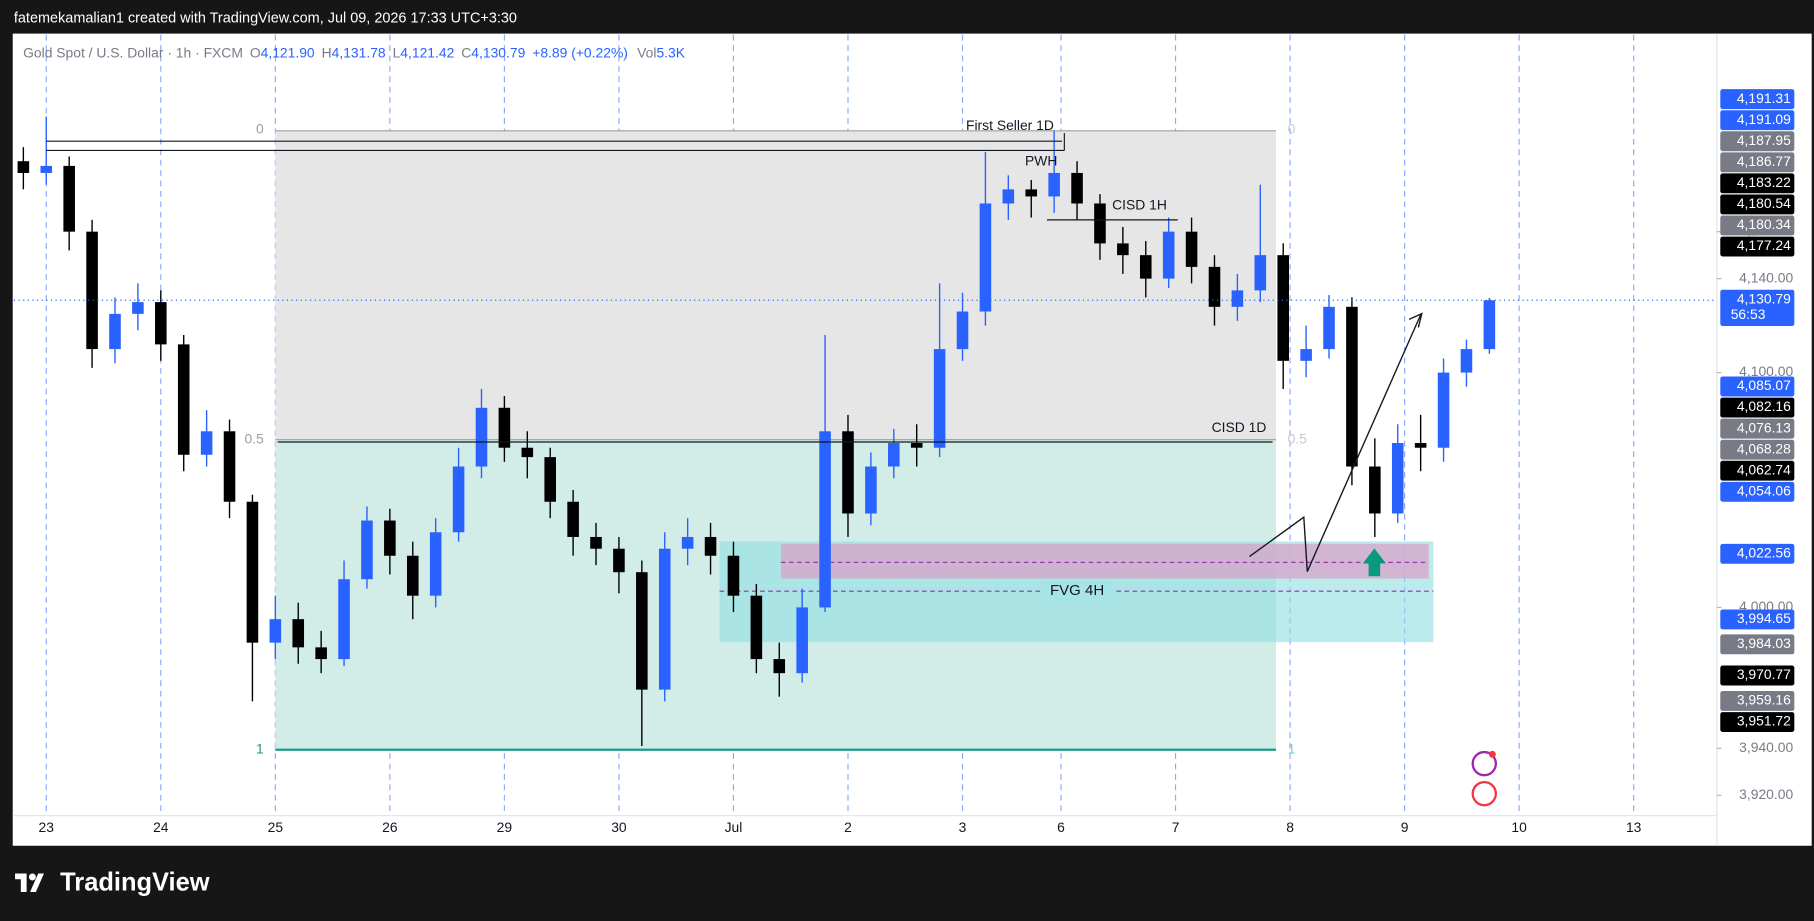  I want to click on x-tick-label: 25, so click(276, 827).